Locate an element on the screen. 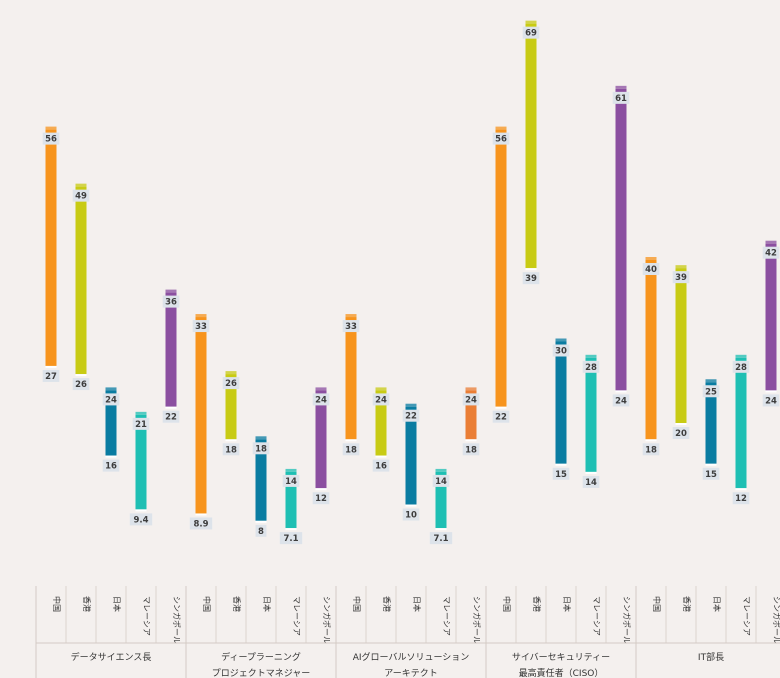  category-label-4-4: マレーシア is located at coordinates (596, 616).